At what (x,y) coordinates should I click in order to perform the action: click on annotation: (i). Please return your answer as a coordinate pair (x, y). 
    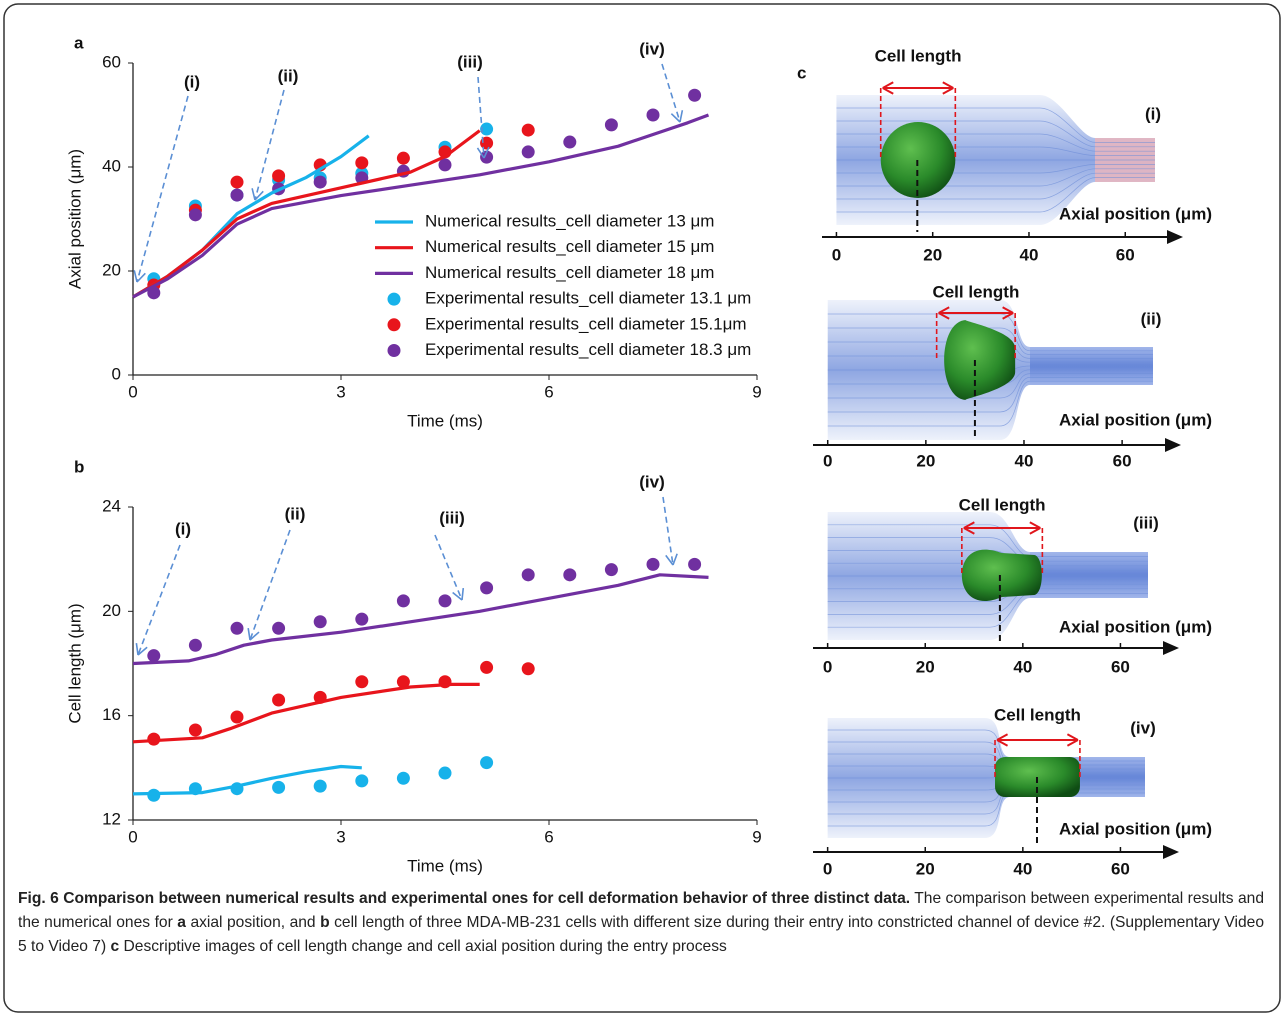
    Looking at the image, I should click on (183, 528).